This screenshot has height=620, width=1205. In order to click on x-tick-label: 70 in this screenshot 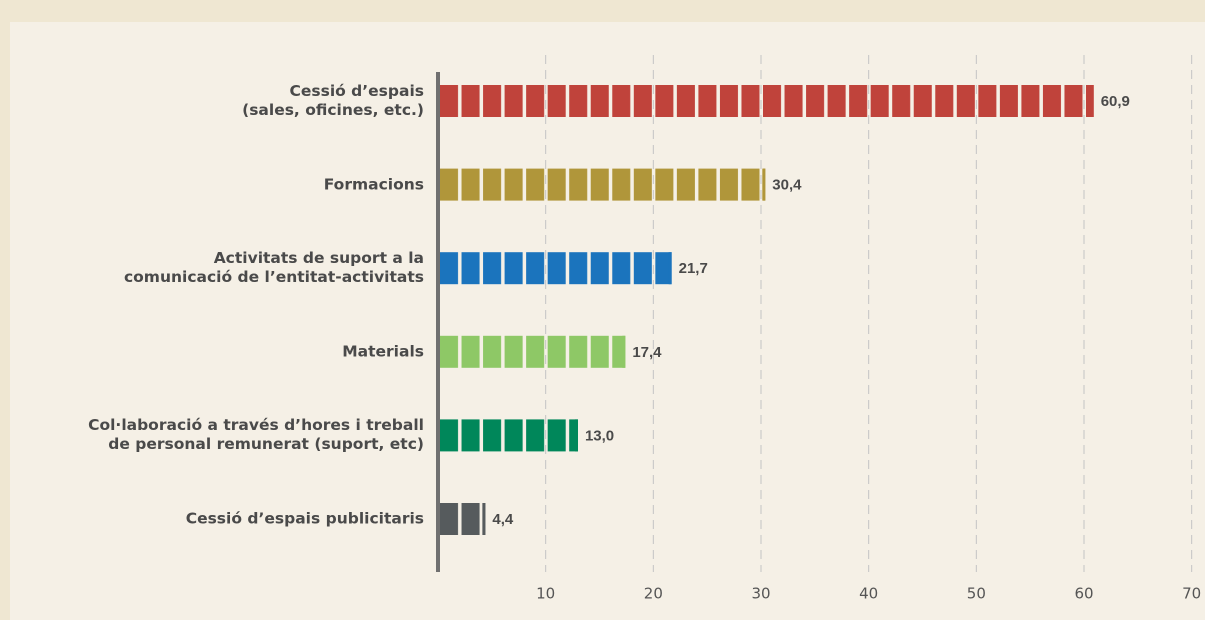, I will do `click(1191, 594)`.